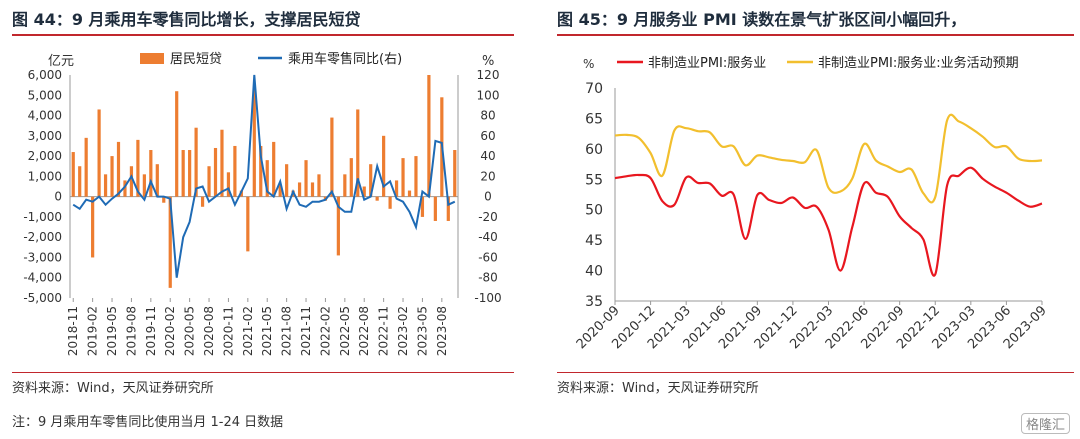 The height and width of the screenshot is (439, 1080). What do you see at coordinates (186, 19) in the screenshot?
I see `left-chart-title: 图 44：9 月乘用车零售同比增长，支撑居民短贷` at bounding box center [186, 19].